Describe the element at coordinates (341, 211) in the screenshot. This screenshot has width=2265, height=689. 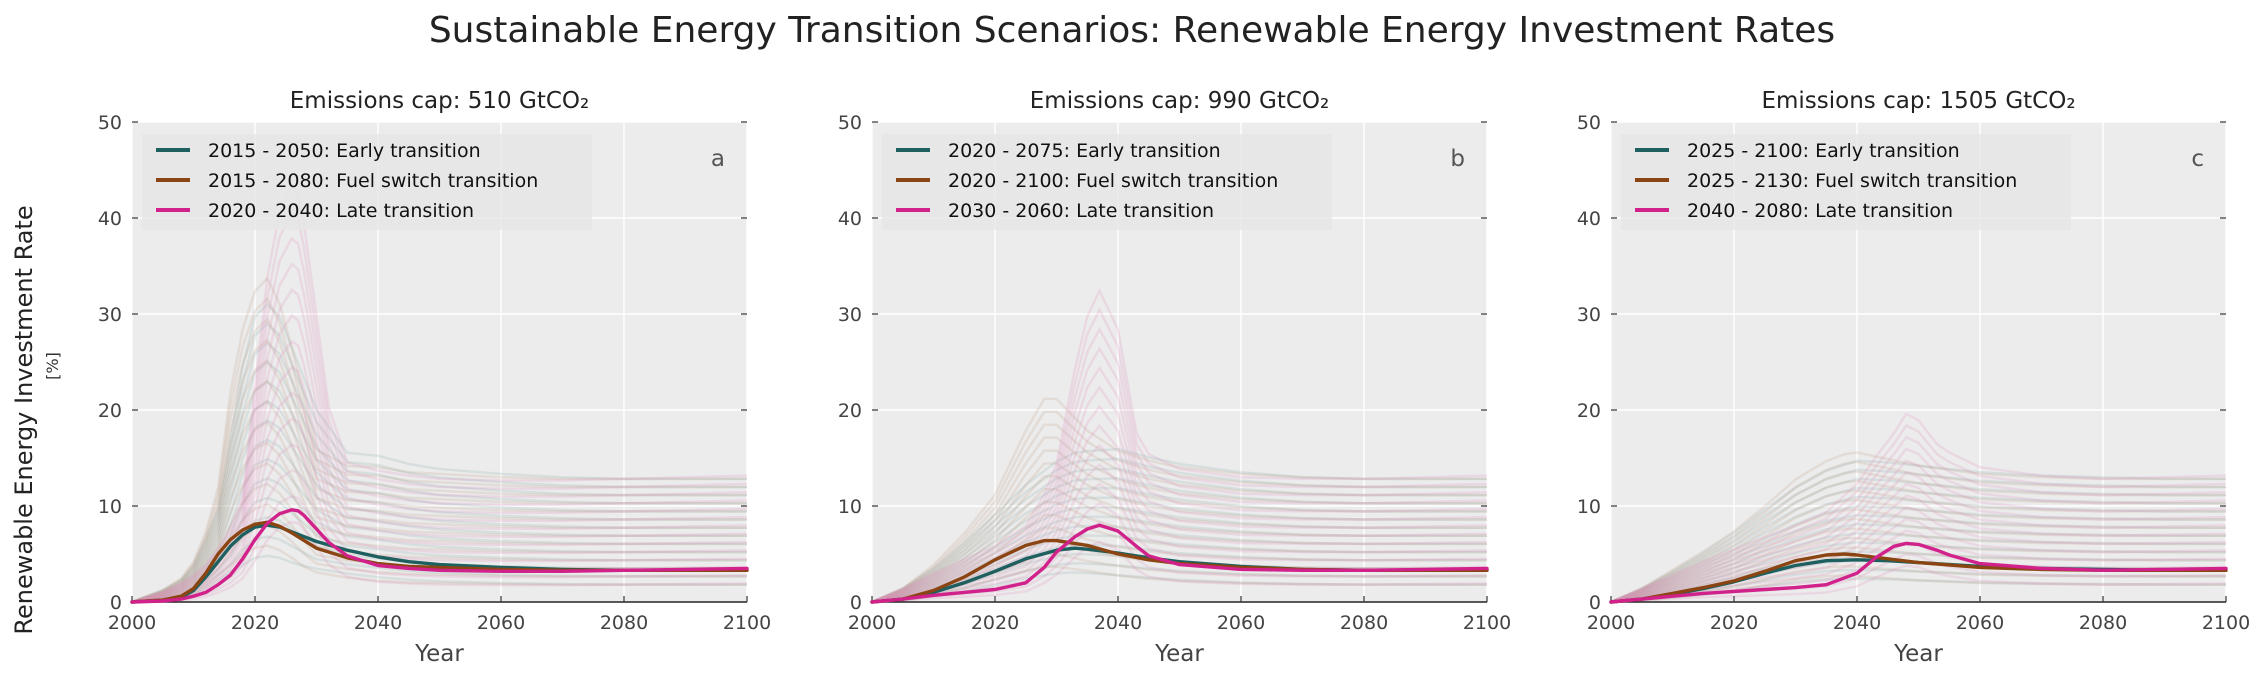
I see `legend-entry: 2020 - 2040: Late transition` at that location.